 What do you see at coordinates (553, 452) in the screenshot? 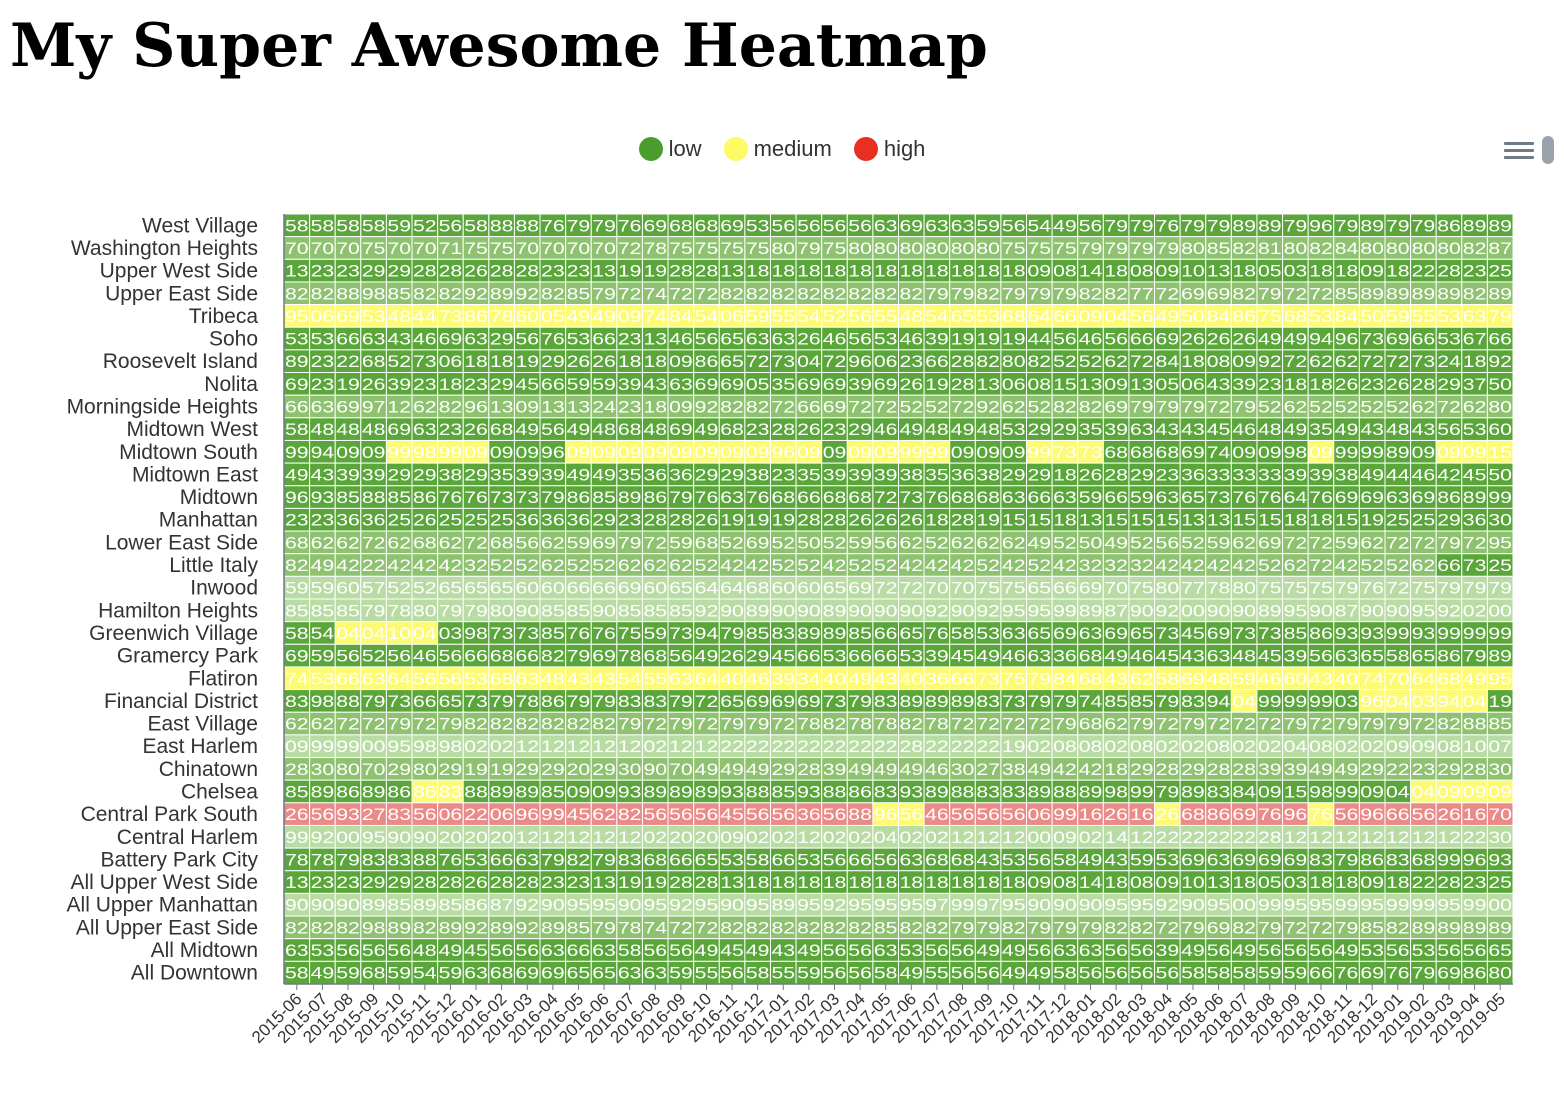
I see `cell-label: 96` at bounding box center [553, 452].